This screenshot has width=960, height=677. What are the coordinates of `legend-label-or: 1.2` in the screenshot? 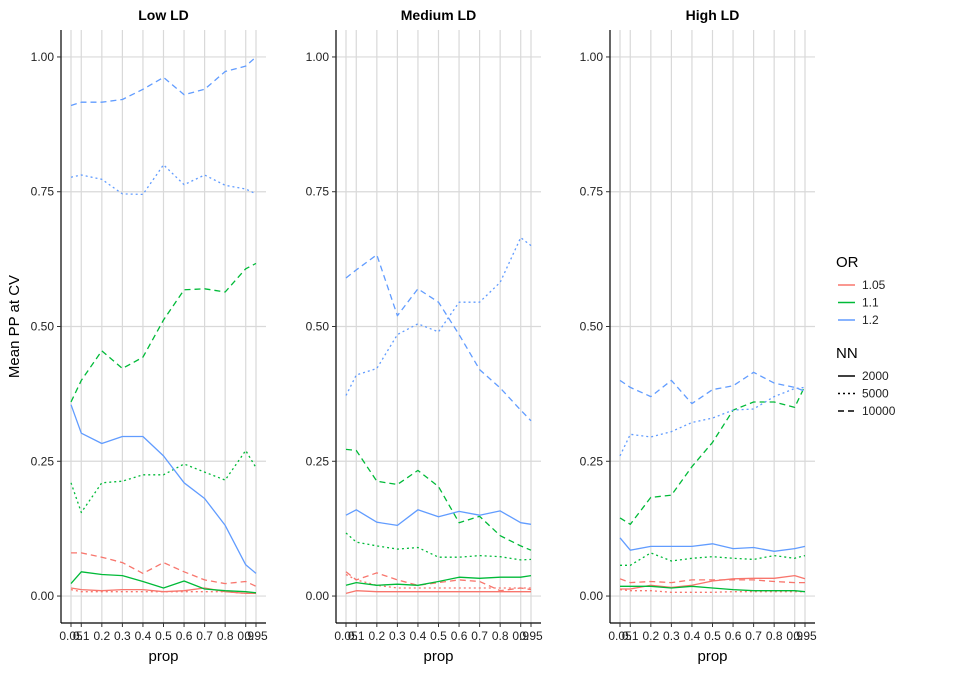 It's located at (870, 320).